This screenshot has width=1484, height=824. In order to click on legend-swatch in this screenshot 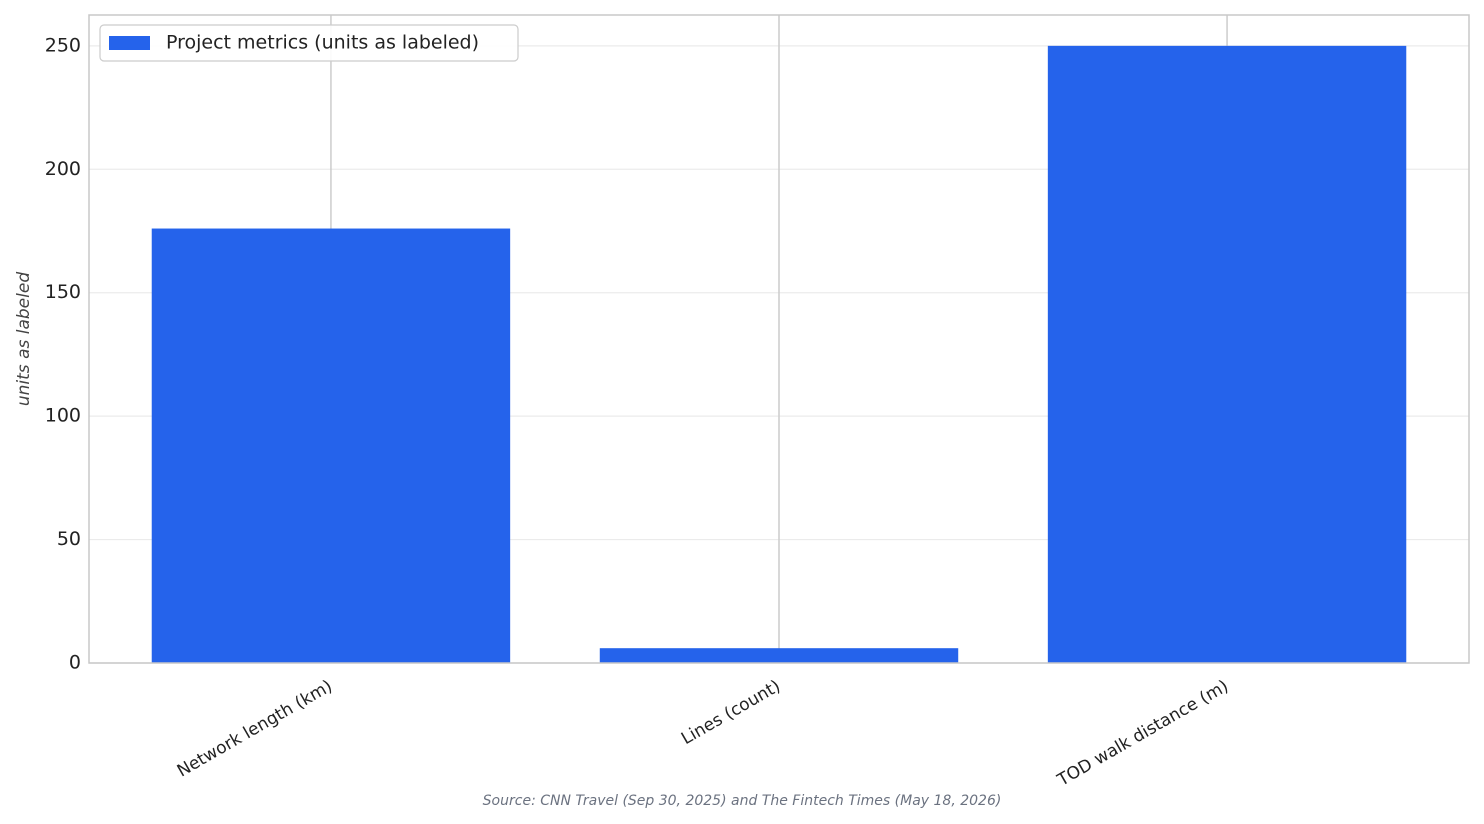, I will do `click(129, 43)`.